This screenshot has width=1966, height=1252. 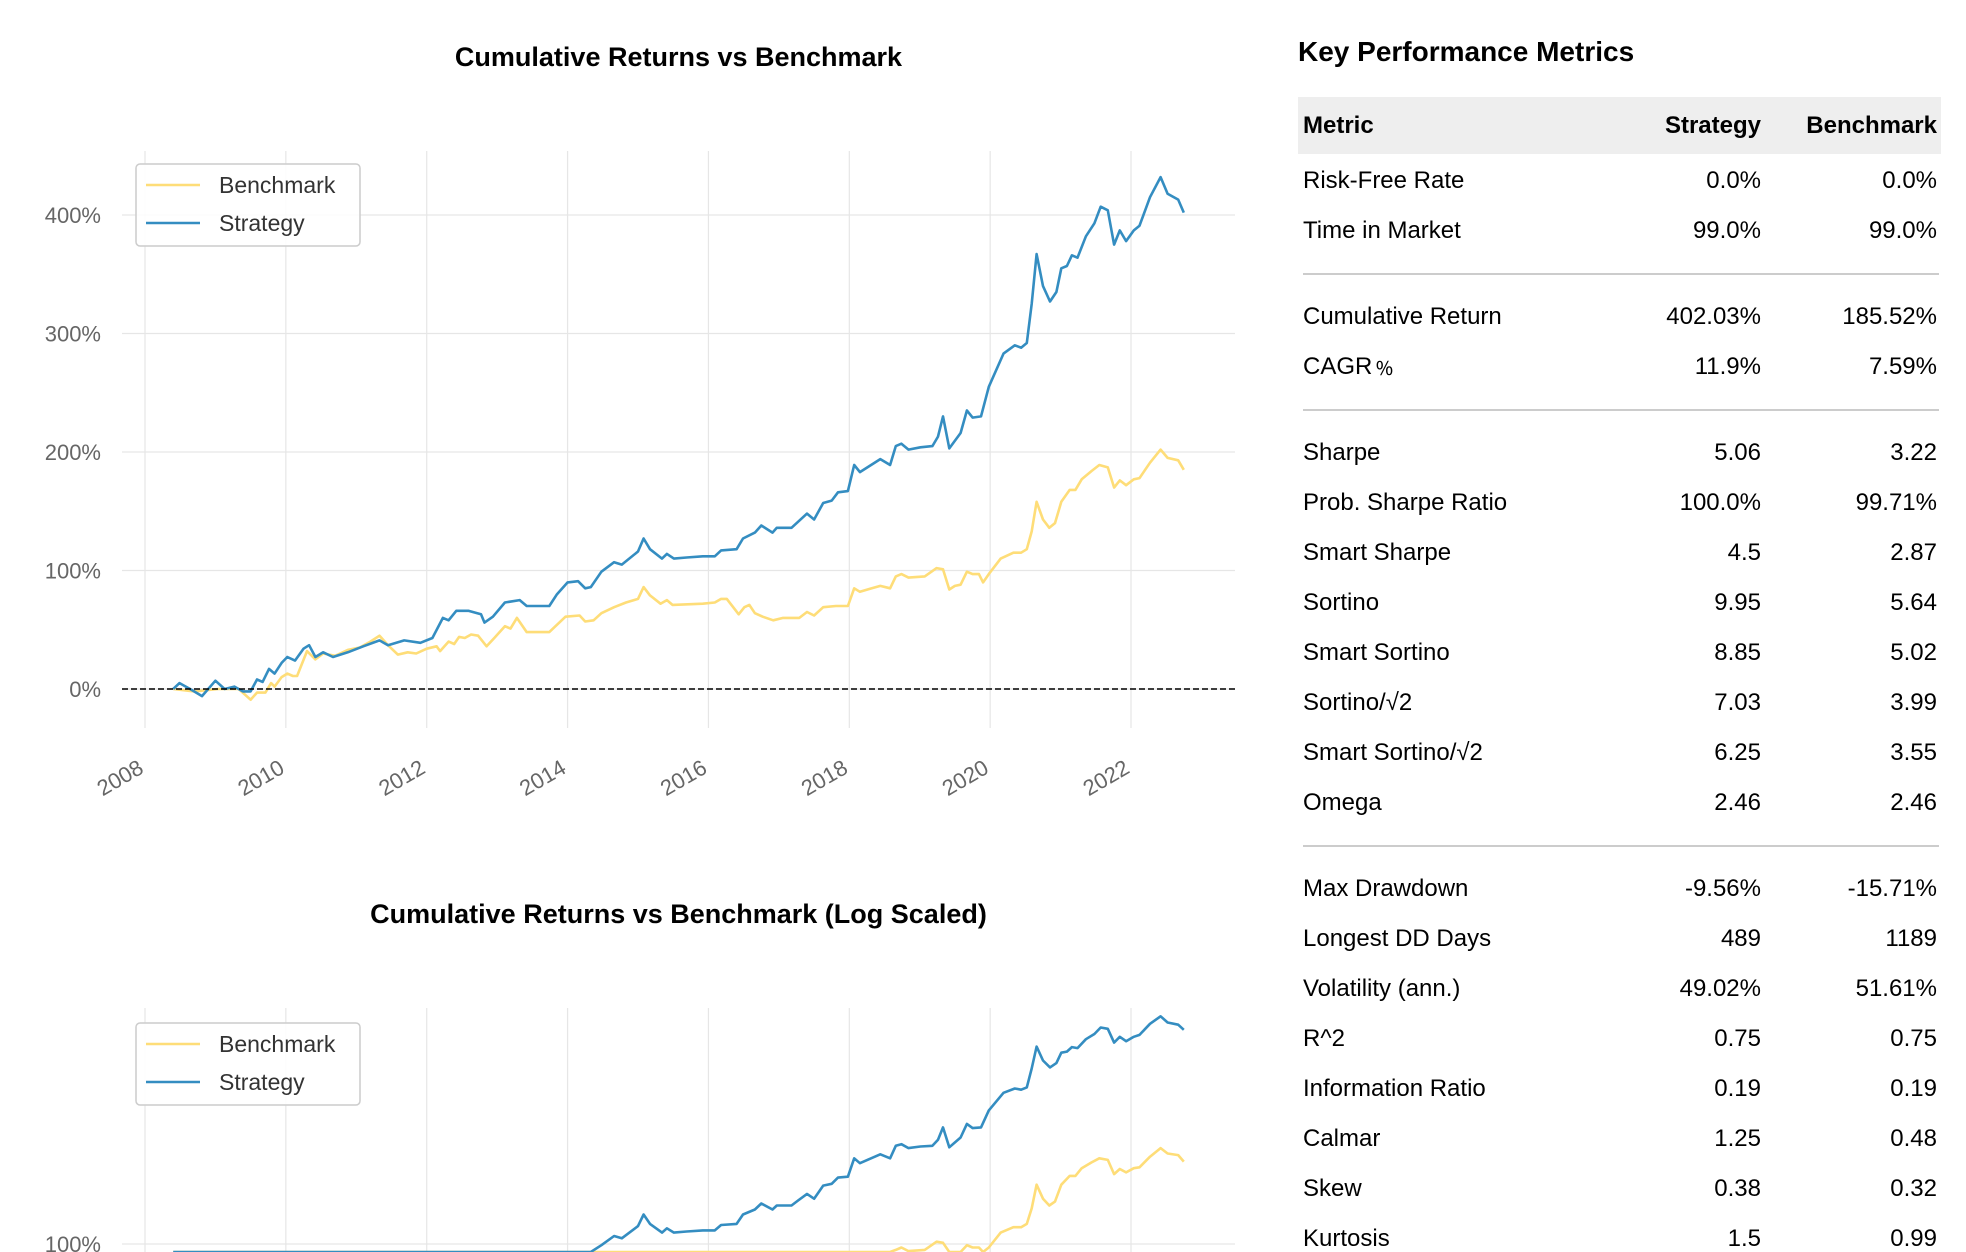 I want to click on metric-name: Cumulative Return, so click(x=1402, y=316).